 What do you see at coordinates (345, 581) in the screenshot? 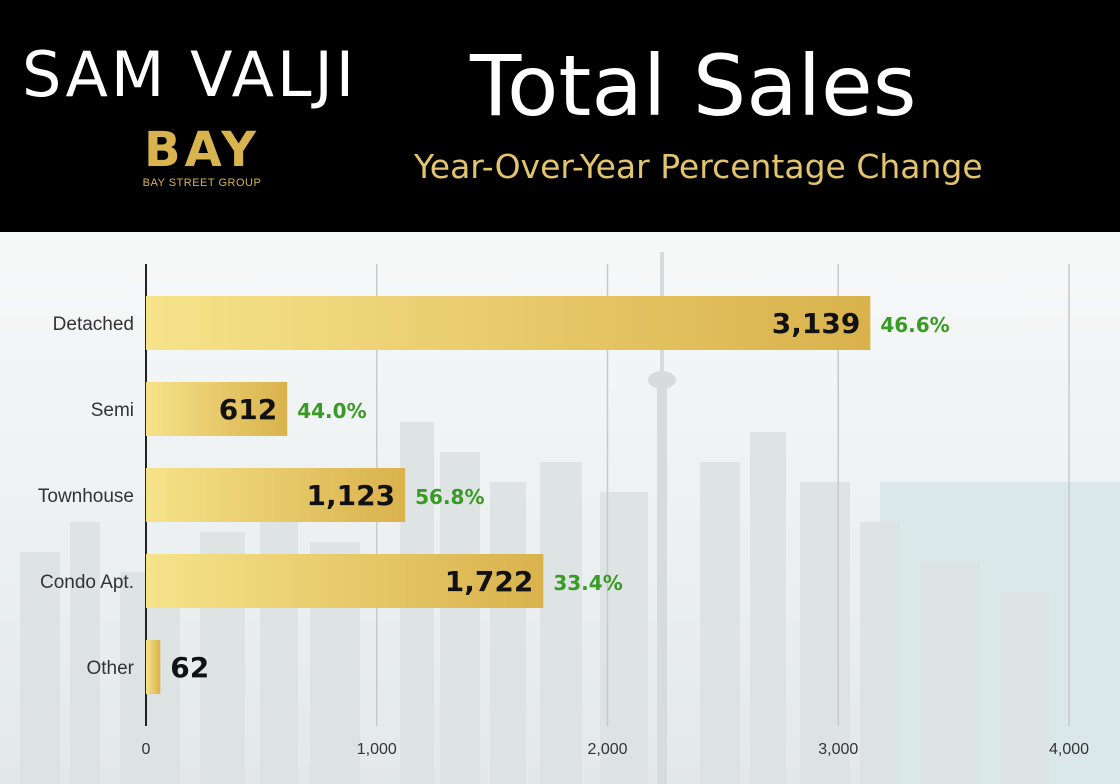
I see `bar-condo-apt` at bounding box center [345, 581].